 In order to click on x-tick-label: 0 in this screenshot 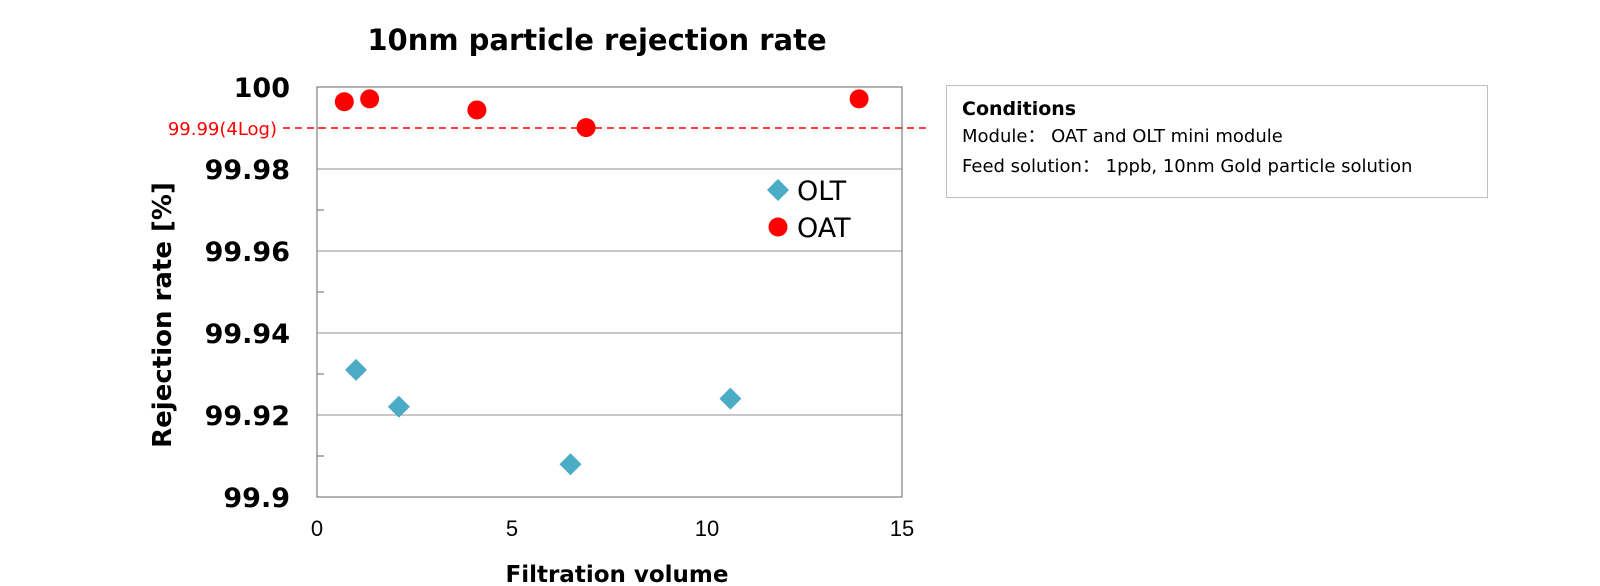, I will do `click(317, 528)`.